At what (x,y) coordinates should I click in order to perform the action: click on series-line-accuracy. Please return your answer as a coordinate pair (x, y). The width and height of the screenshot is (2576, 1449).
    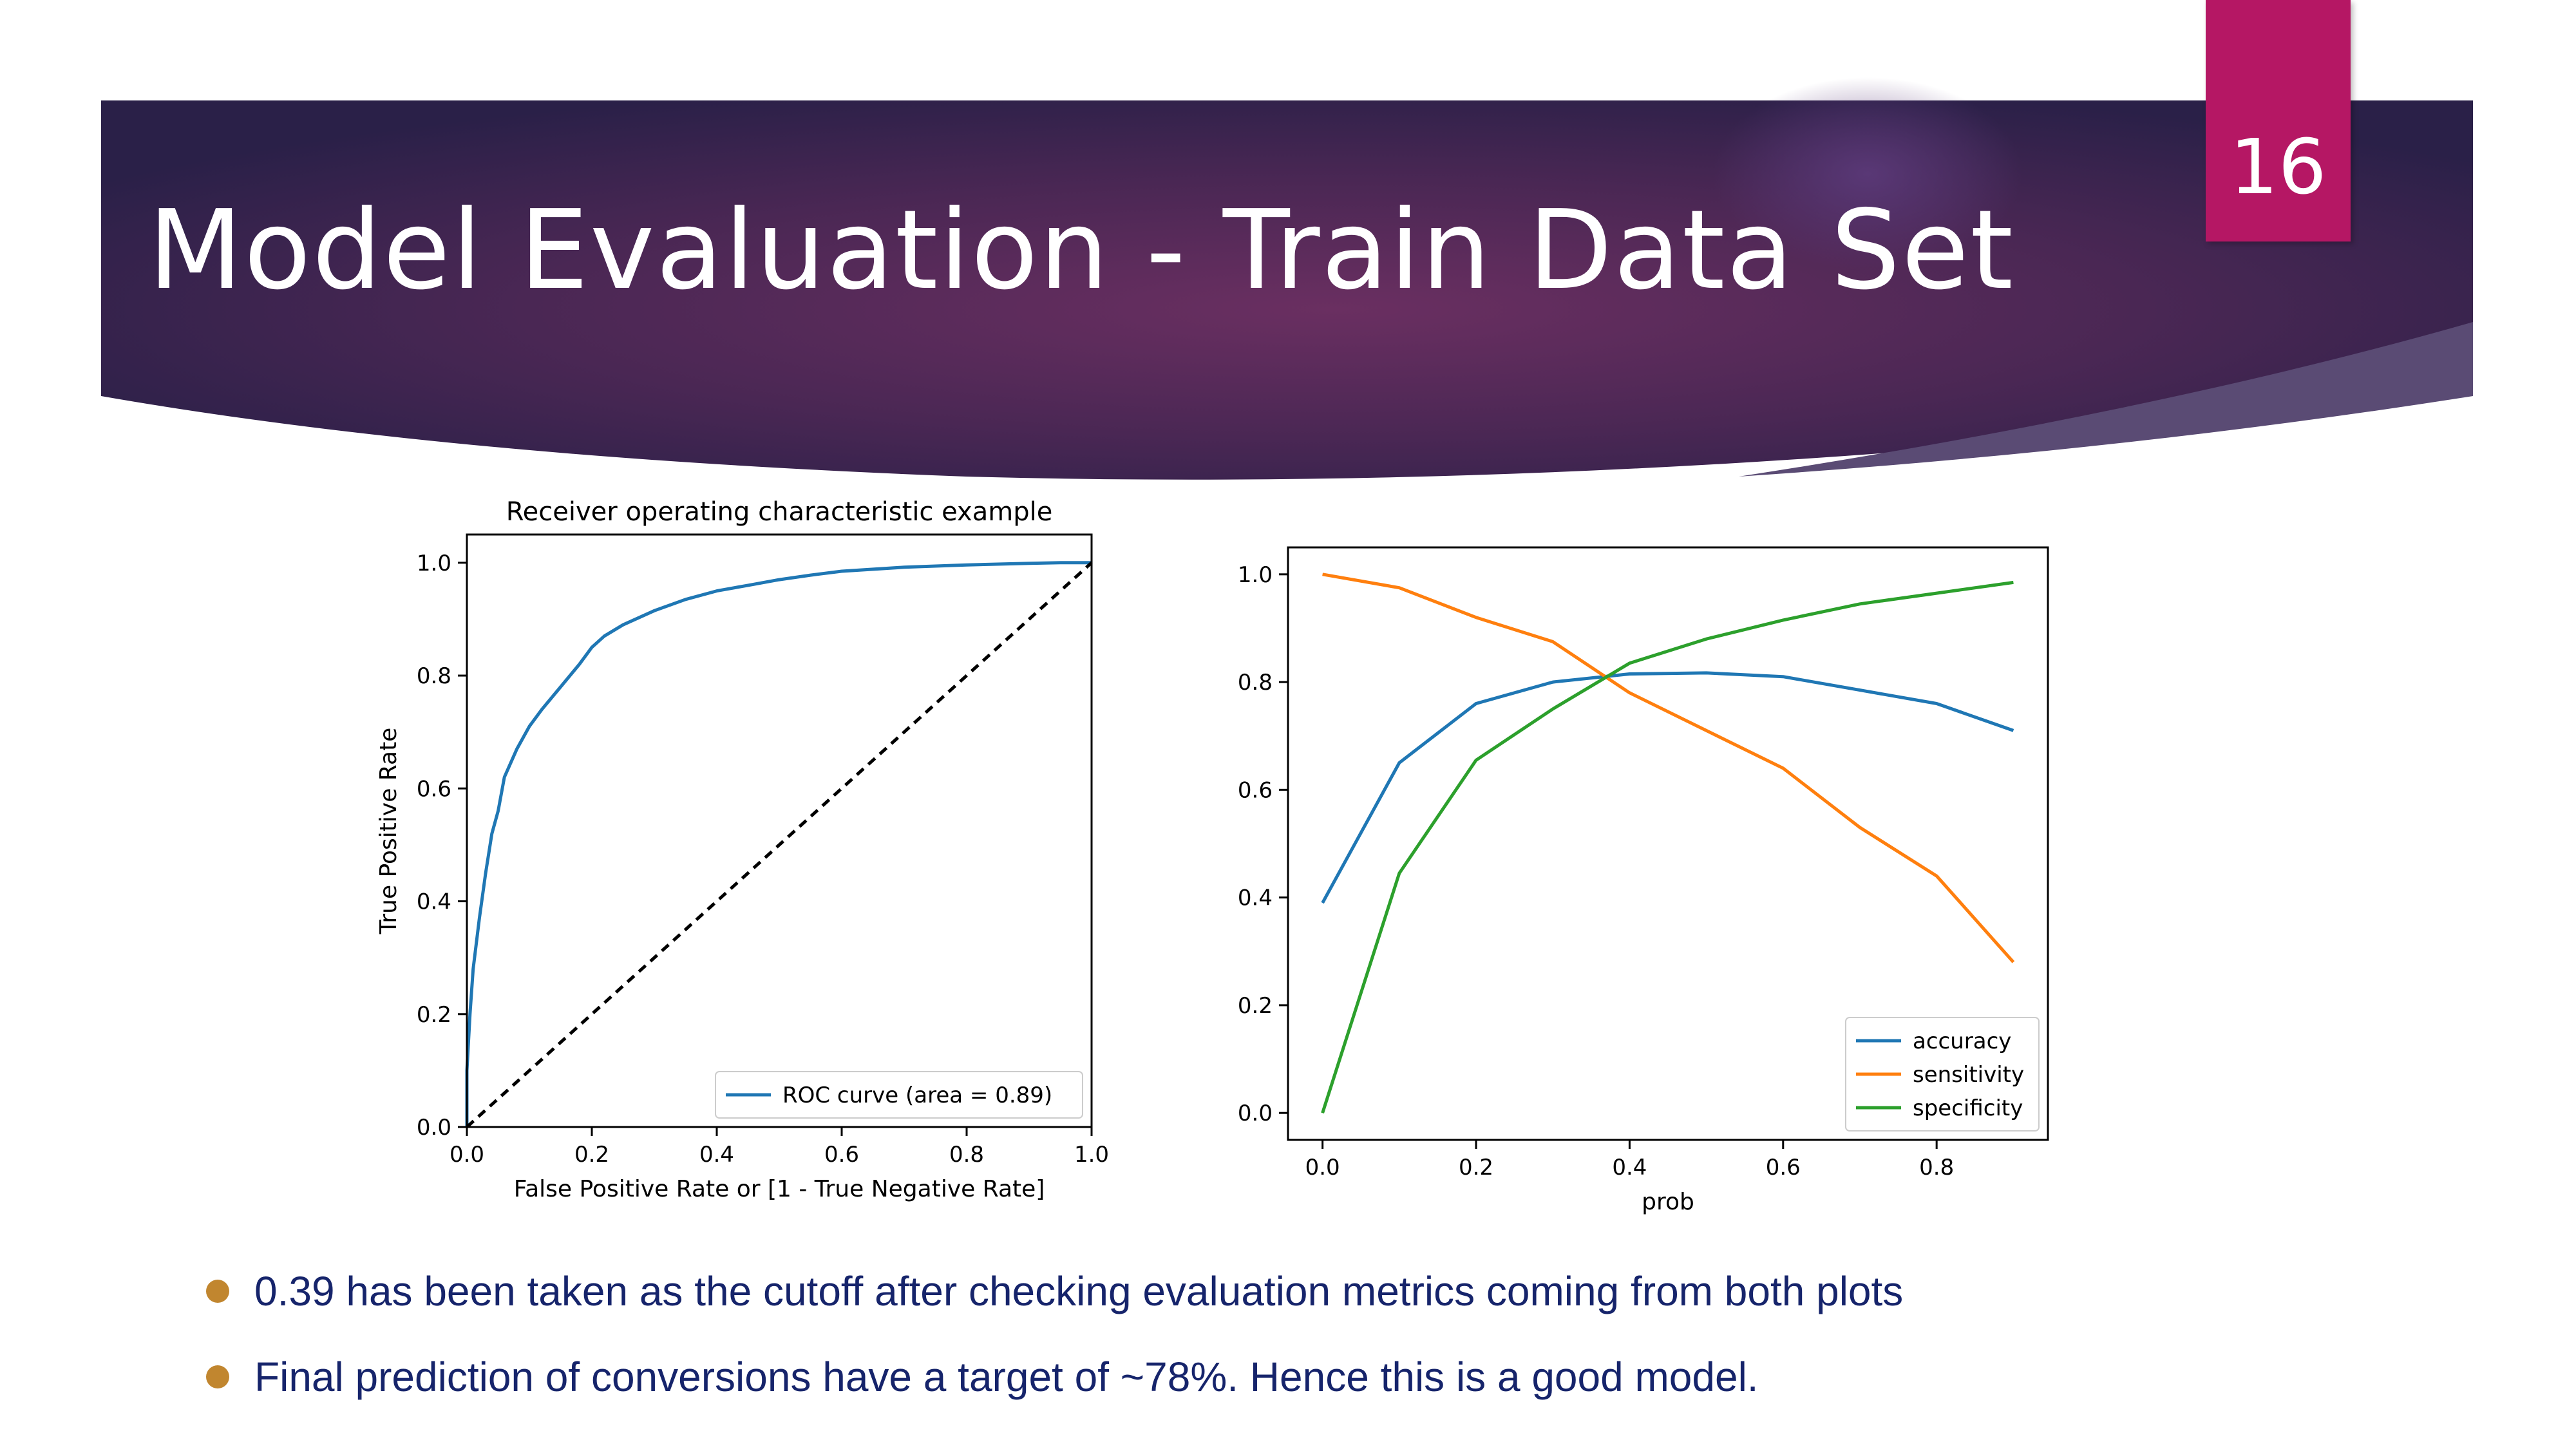
    Looking at the image, I should click on (1667, 787).